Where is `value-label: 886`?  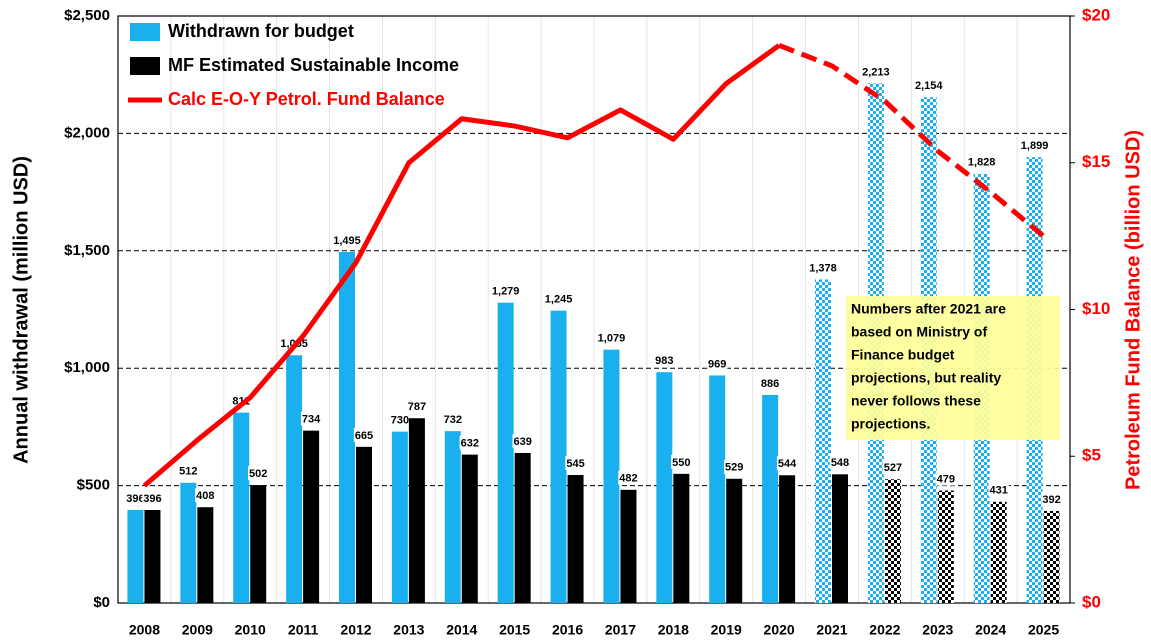 value-label: 886 is located at coordinates (770, 384).